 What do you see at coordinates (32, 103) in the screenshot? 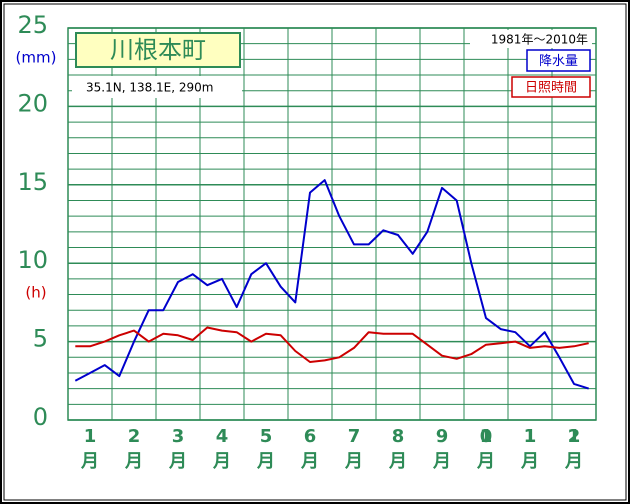
I see `y-tick-label: 20` at bounding box center [32, 103].